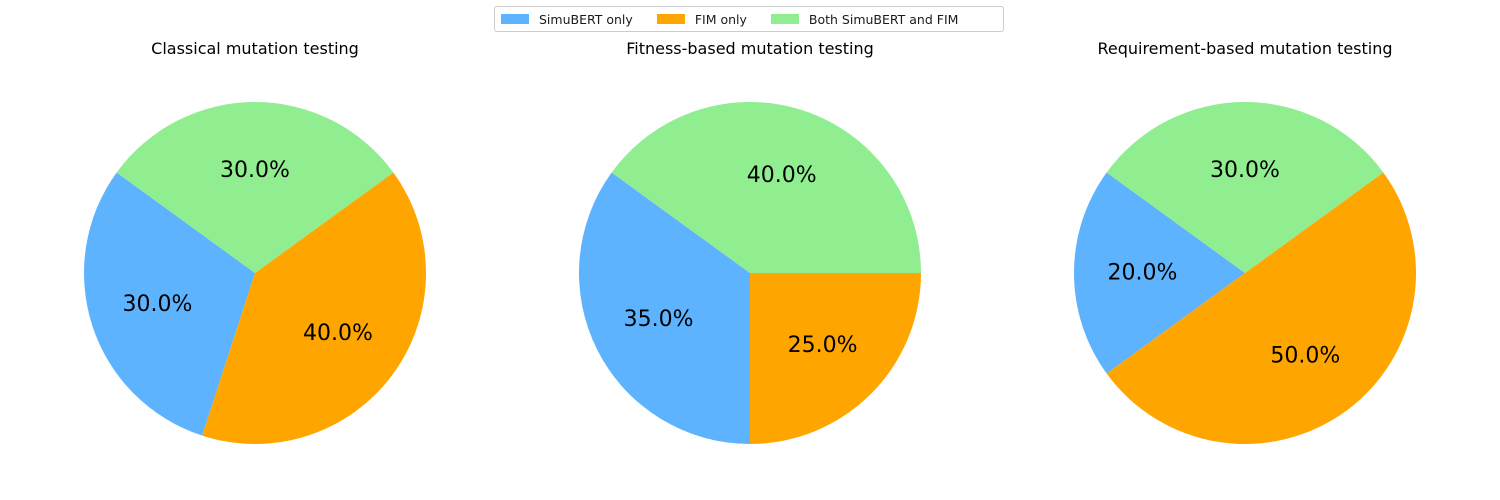  I want to click on legend-swatch-fim, so click(670, 19).